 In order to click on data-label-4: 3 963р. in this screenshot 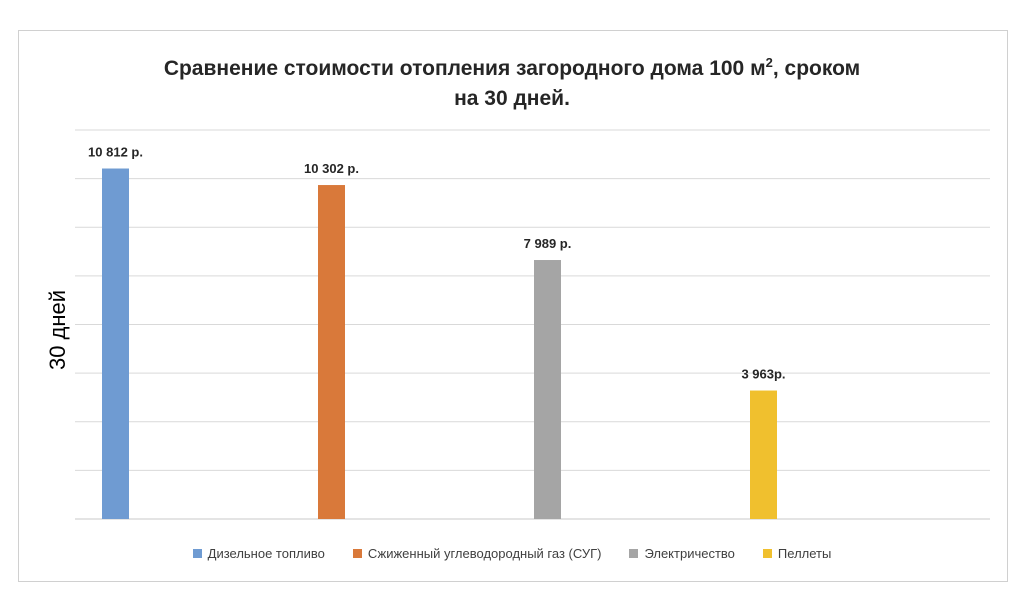, I will do `click(763, 374)`.